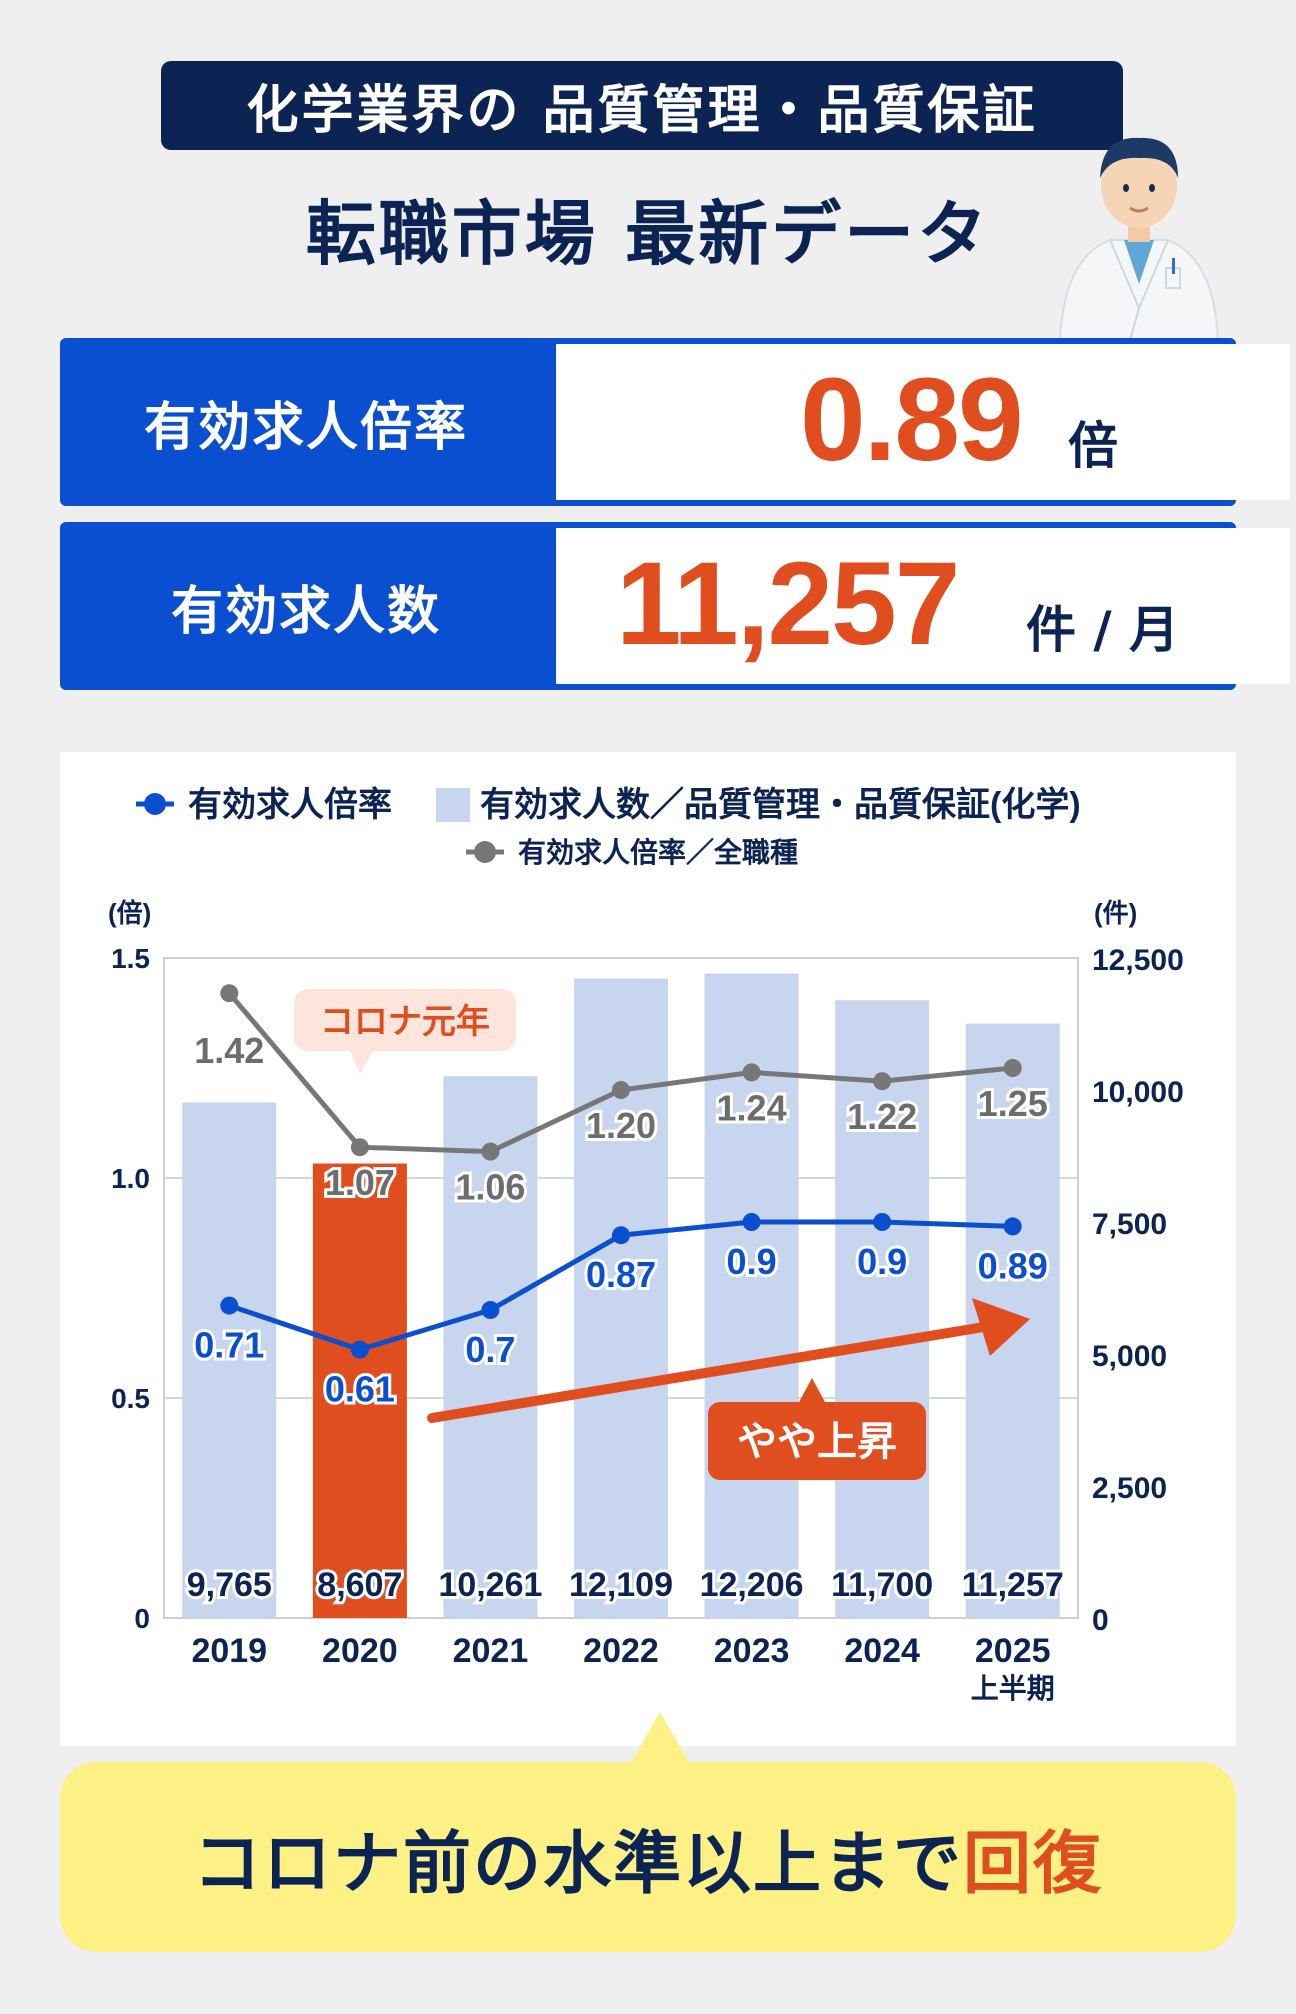  I want to click on trend-label-box, so click(817, 1441).